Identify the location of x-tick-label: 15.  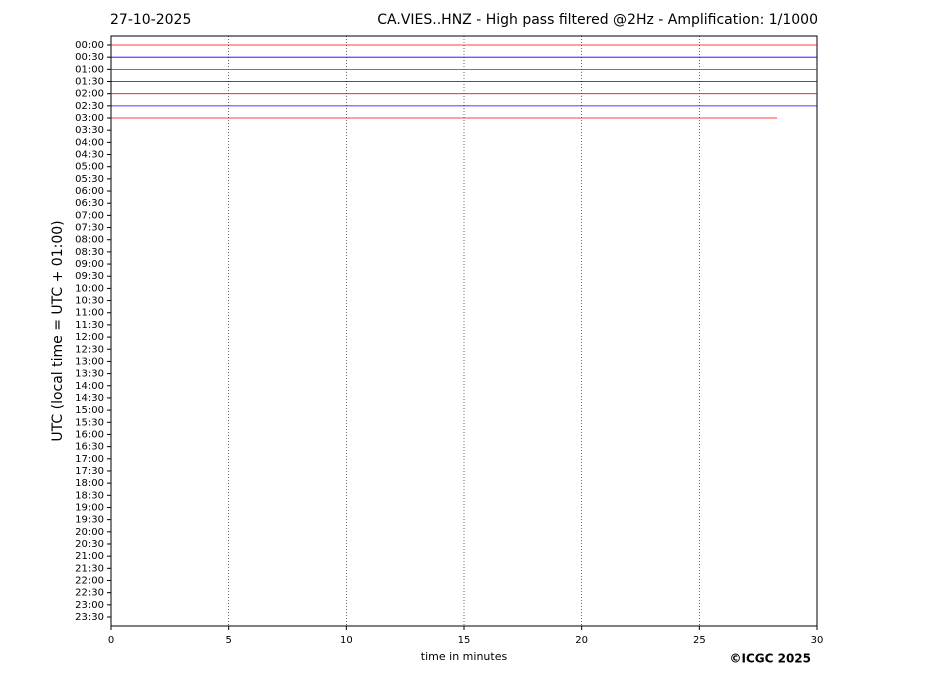
(464, 640).